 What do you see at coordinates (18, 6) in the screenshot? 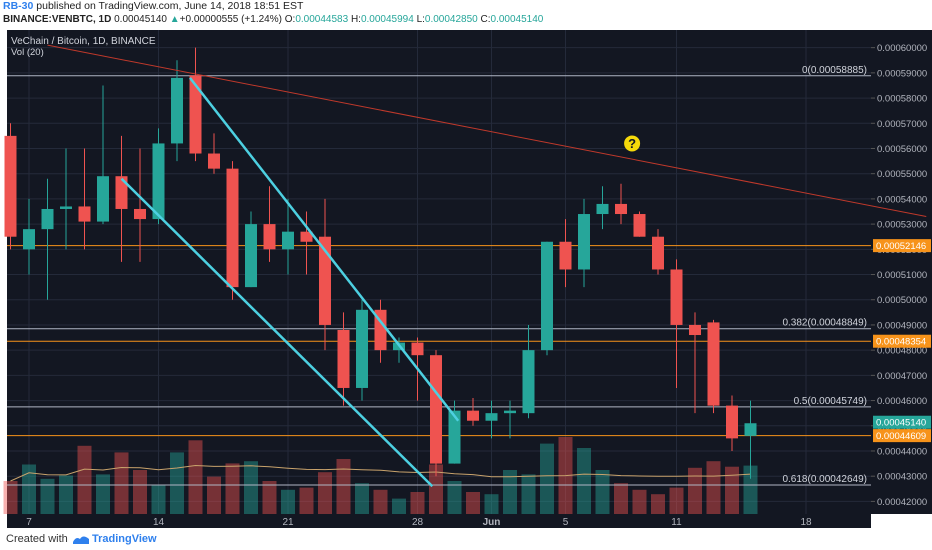
I see `author-name: RB-30` at bounding box center [18, 6].